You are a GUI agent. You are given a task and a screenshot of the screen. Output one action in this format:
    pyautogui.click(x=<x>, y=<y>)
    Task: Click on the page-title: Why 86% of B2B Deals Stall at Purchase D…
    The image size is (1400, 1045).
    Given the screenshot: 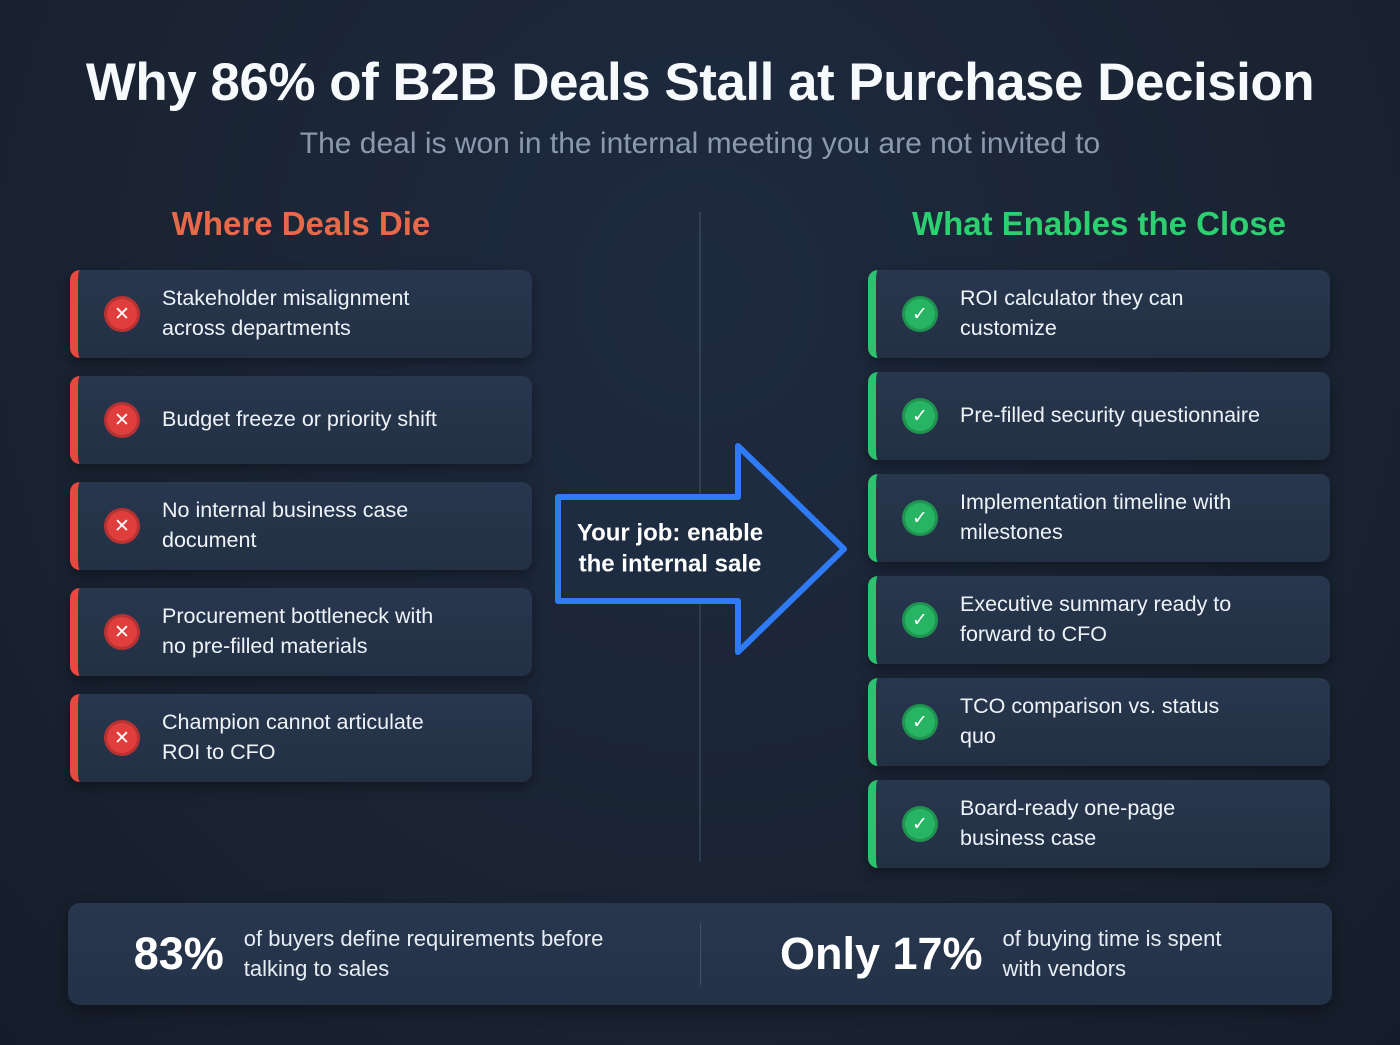 What is the action you would take?
    pyautogui.click(x=700, y=82)
    